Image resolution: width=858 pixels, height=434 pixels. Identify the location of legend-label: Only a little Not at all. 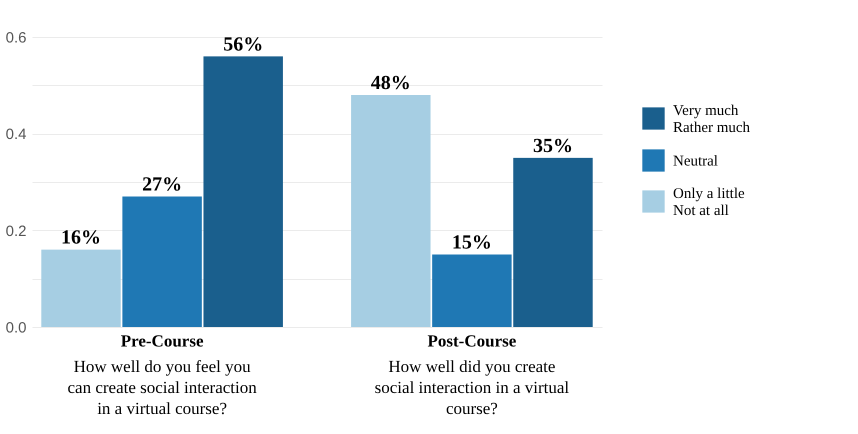
(709, 202).